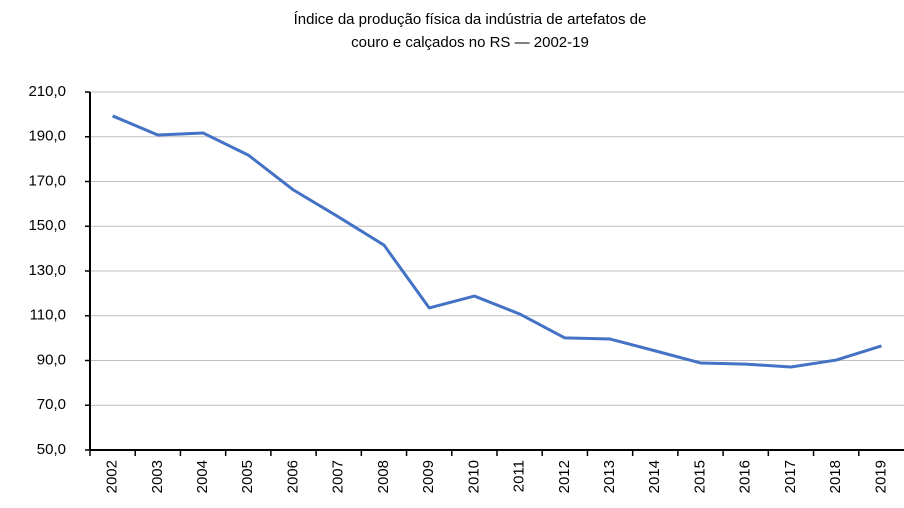  Describe the element at coordinates (202, 476) in the screenshot. I see `x-tick-label: 2004` at that location.